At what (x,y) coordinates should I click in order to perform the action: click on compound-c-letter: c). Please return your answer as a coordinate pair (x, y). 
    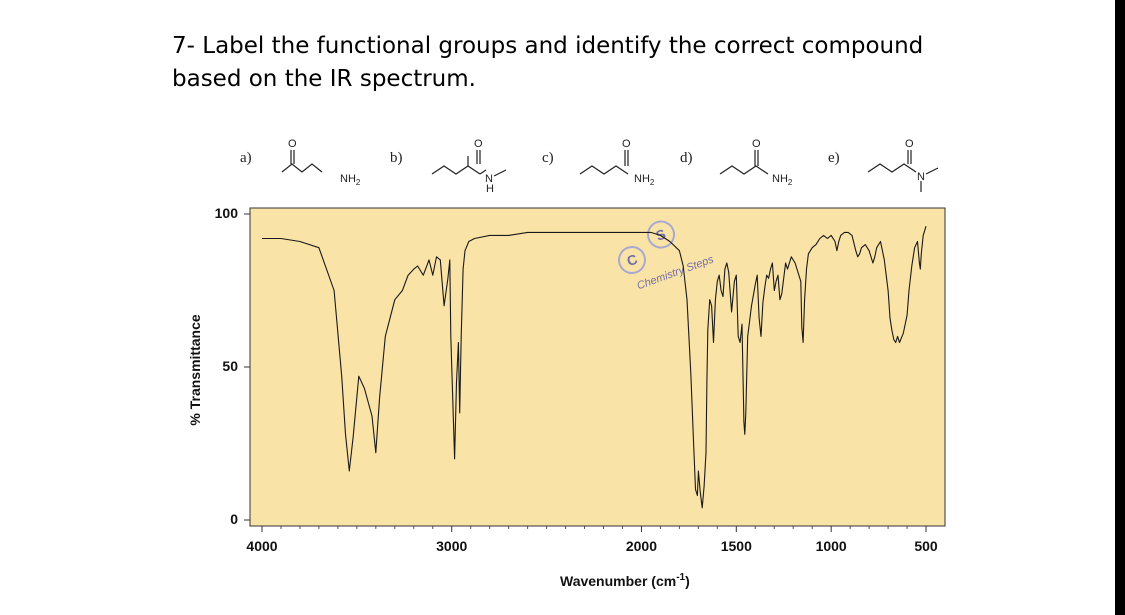
    Looking at the image, I should click on (548, 158).